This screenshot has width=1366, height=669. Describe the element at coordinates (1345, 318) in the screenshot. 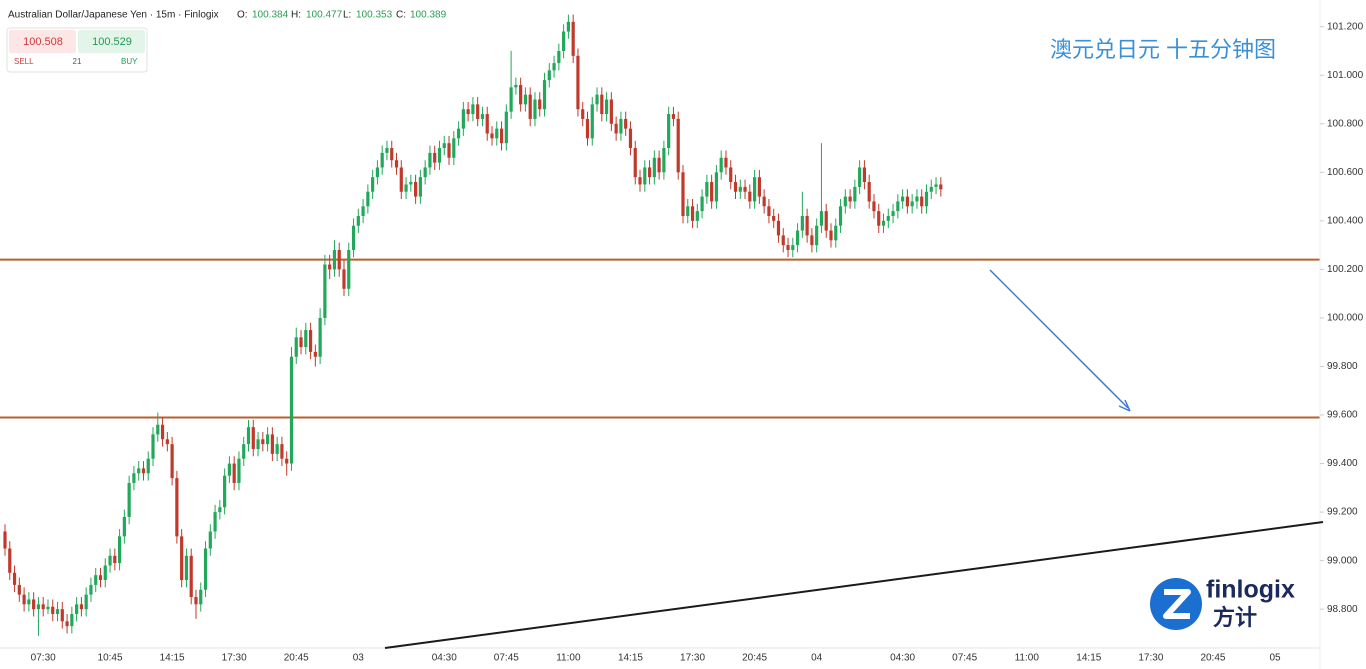

I see `y-tick-label: 100.000` at that location.